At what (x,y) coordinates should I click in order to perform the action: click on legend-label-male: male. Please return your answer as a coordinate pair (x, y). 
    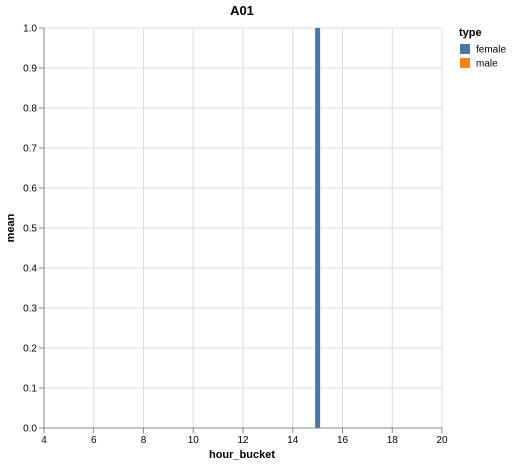
    Looking at the image, I should click on (487, 64).